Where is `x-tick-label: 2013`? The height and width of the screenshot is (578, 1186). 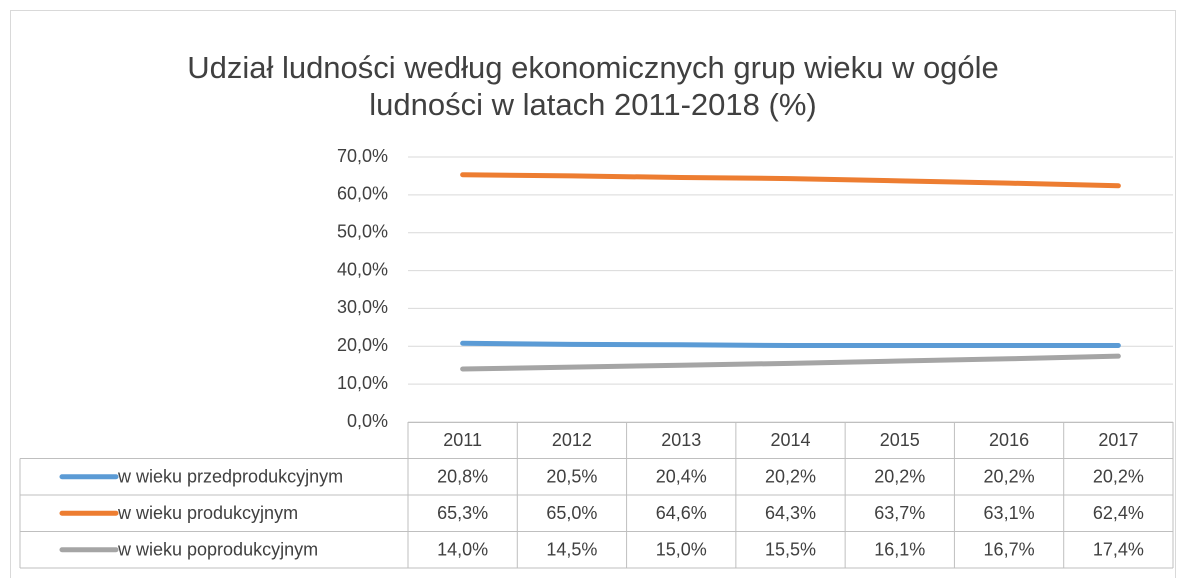
x-tick-label: 2013 is located at coordinates (681, 440).